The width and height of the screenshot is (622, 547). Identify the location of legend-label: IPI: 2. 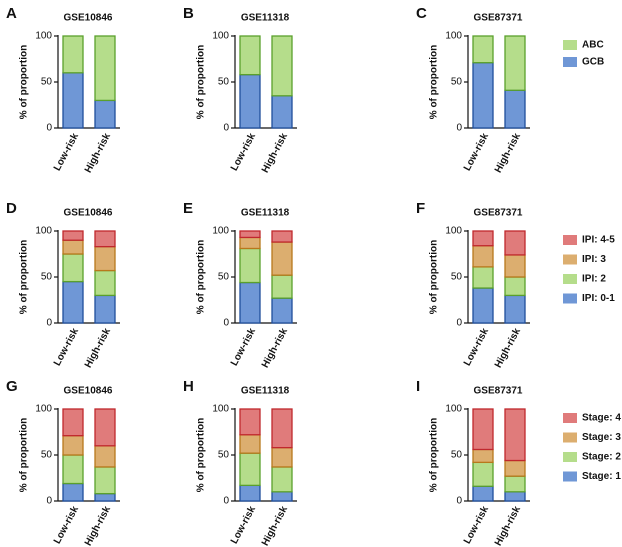
(594, 279).